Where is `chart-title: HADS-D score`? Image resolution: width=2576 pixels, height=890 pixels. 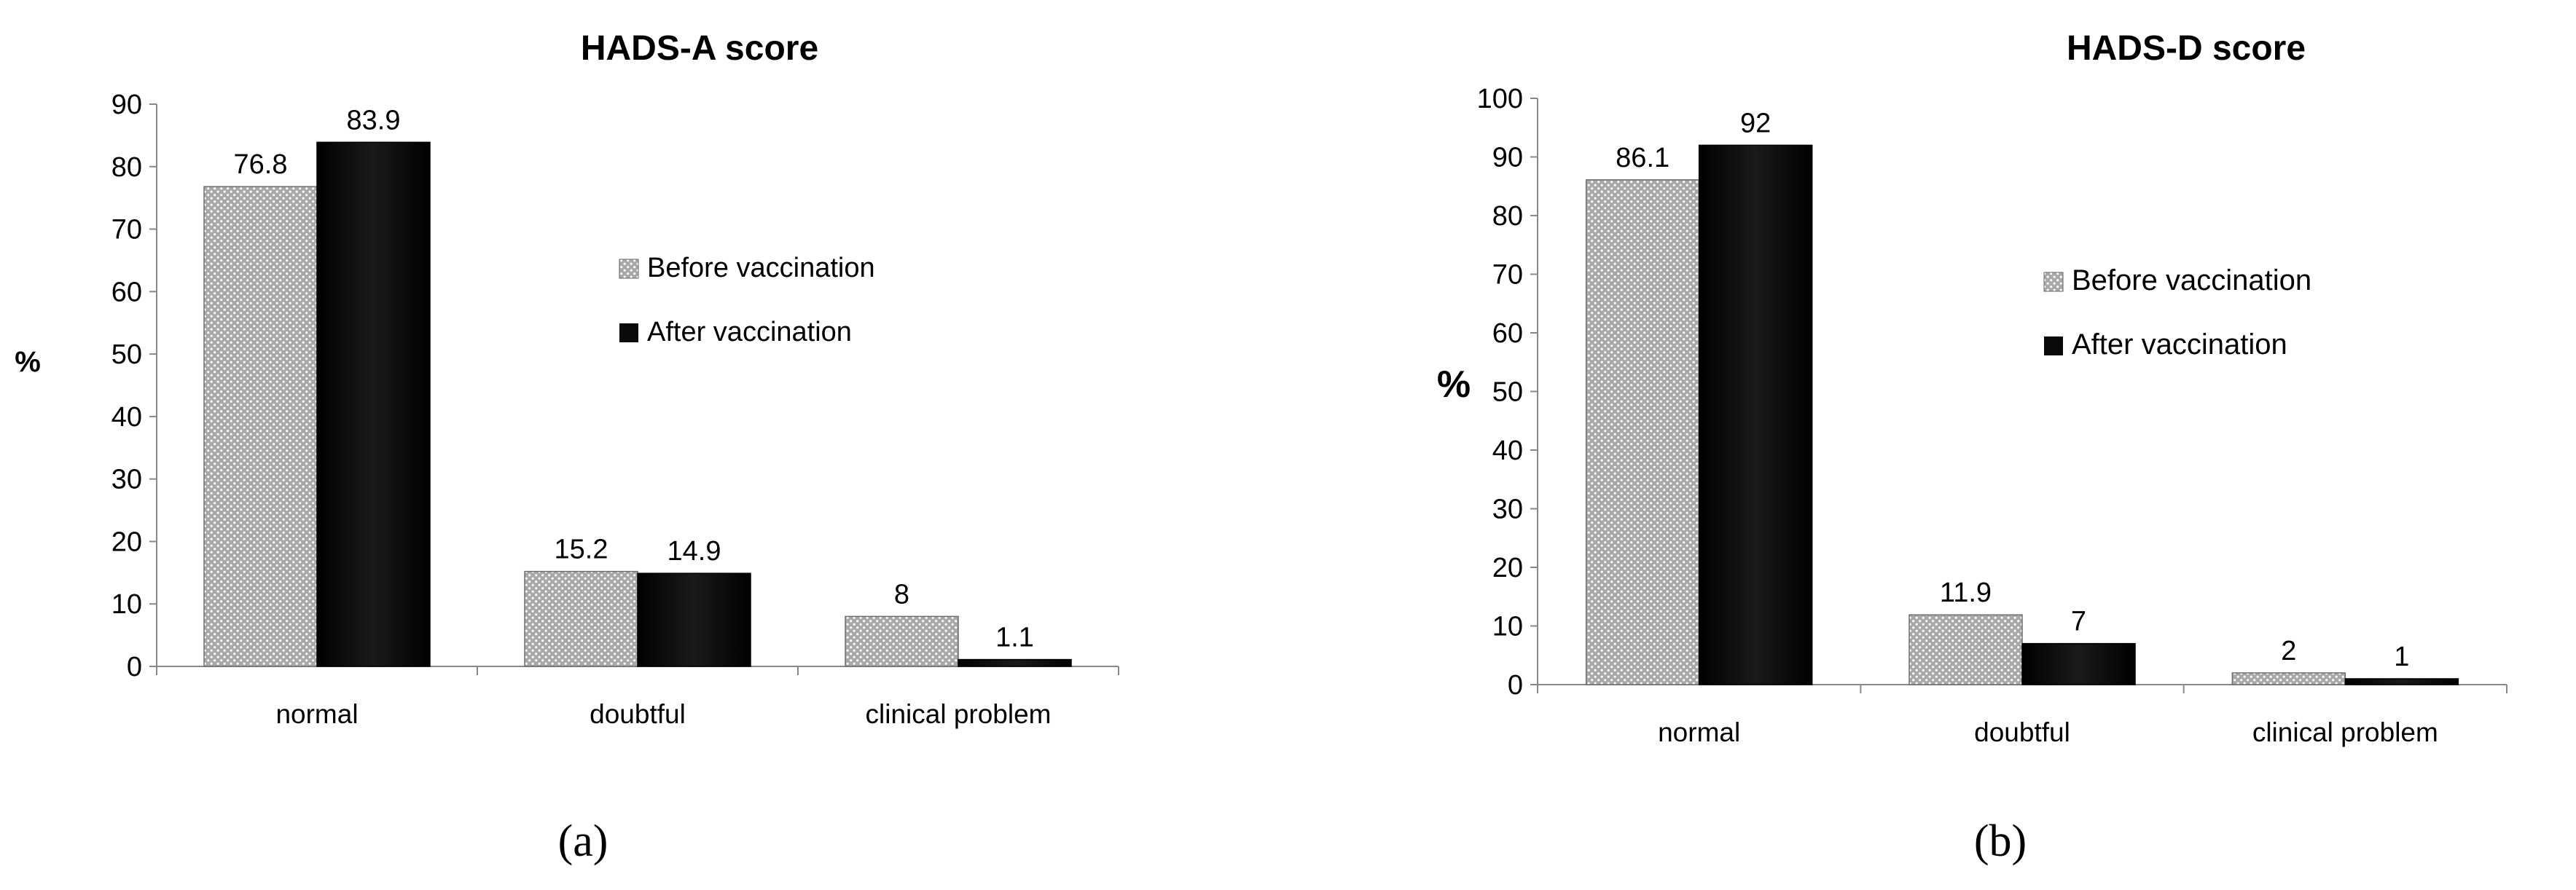
chart-title: HADS-D score is located at coordinates (2186, 48).